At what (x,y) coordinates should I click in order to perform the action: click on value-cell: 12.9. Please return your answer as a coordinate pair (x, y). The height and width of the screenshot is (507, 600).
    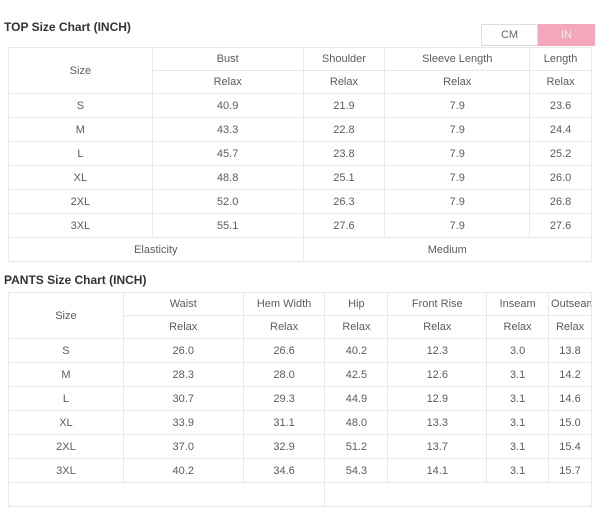
    Looking at the image, I should click on (437, 398).